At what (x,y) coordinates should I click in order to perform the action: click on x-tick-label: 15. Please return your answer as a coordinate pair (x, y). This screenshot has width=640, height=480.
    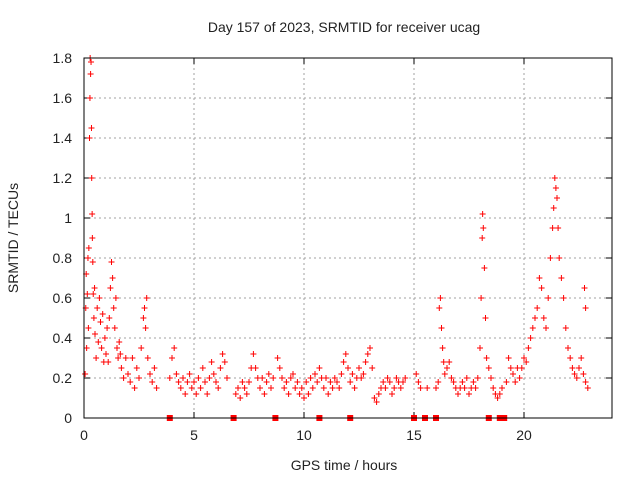
    Looking at the image, I should click on (414, 435).